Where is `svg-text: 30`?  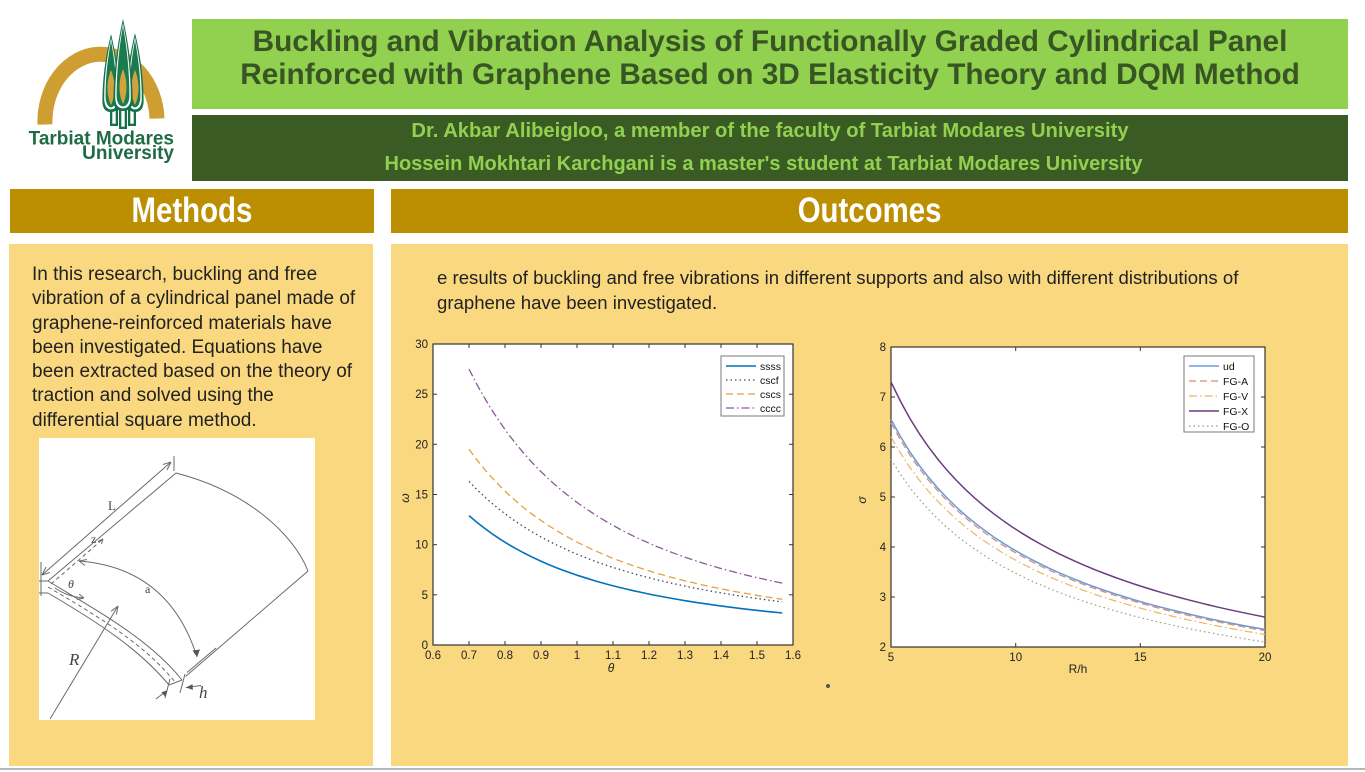
svg-text: 30 is located at coordinates (421, 345).